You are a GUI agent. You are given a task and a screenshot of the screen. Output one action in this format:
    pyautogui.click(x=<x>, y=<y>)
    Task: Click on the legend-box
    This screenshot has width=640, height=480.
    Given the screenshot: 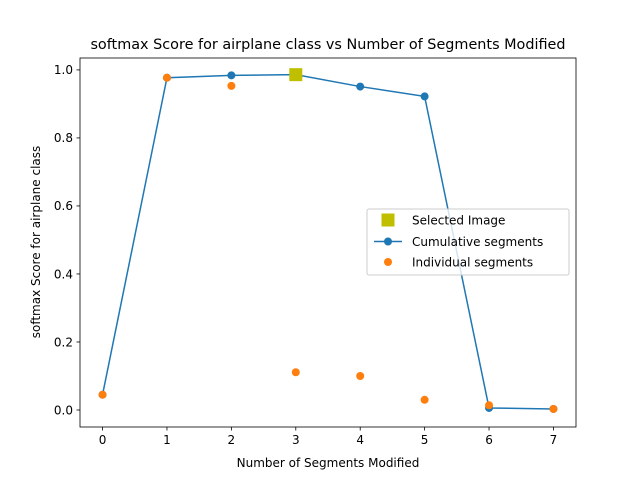 What is the action you would take?
    pyautogui.click(x=468, y=242)
    